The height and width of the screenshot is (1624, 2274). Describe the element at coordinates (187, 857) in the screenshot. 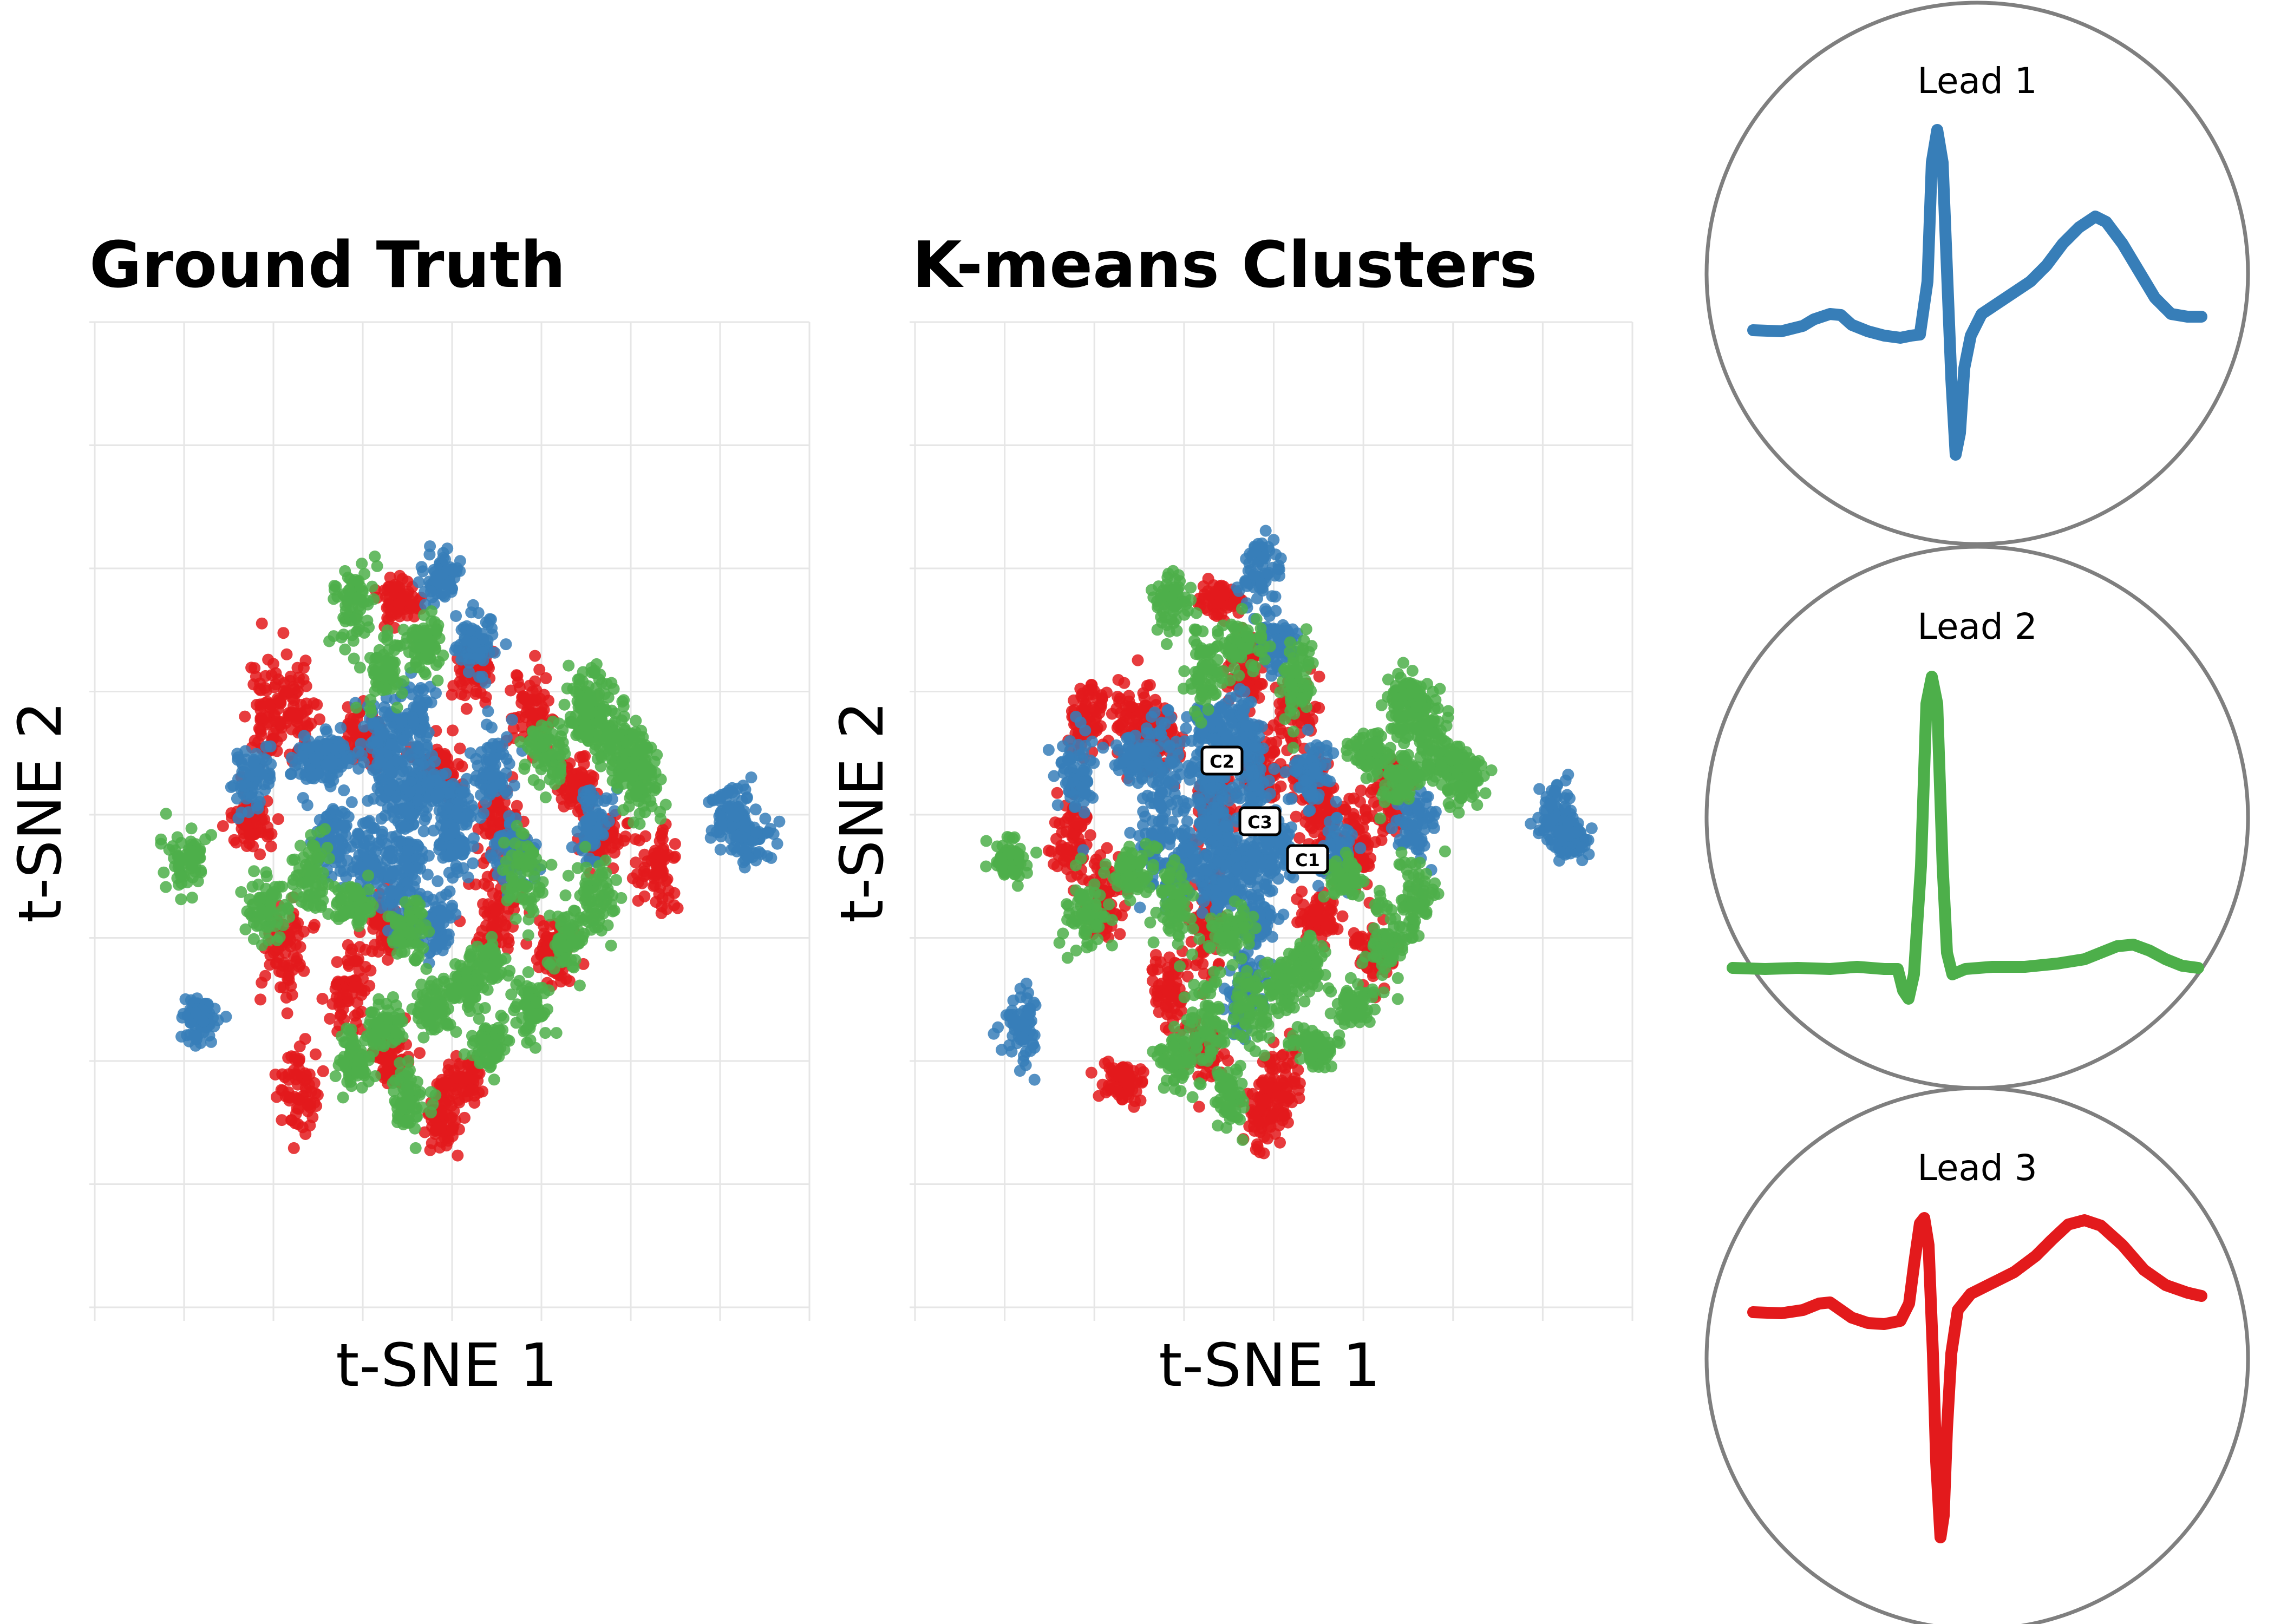

I see `point-cluster-green` at that location.